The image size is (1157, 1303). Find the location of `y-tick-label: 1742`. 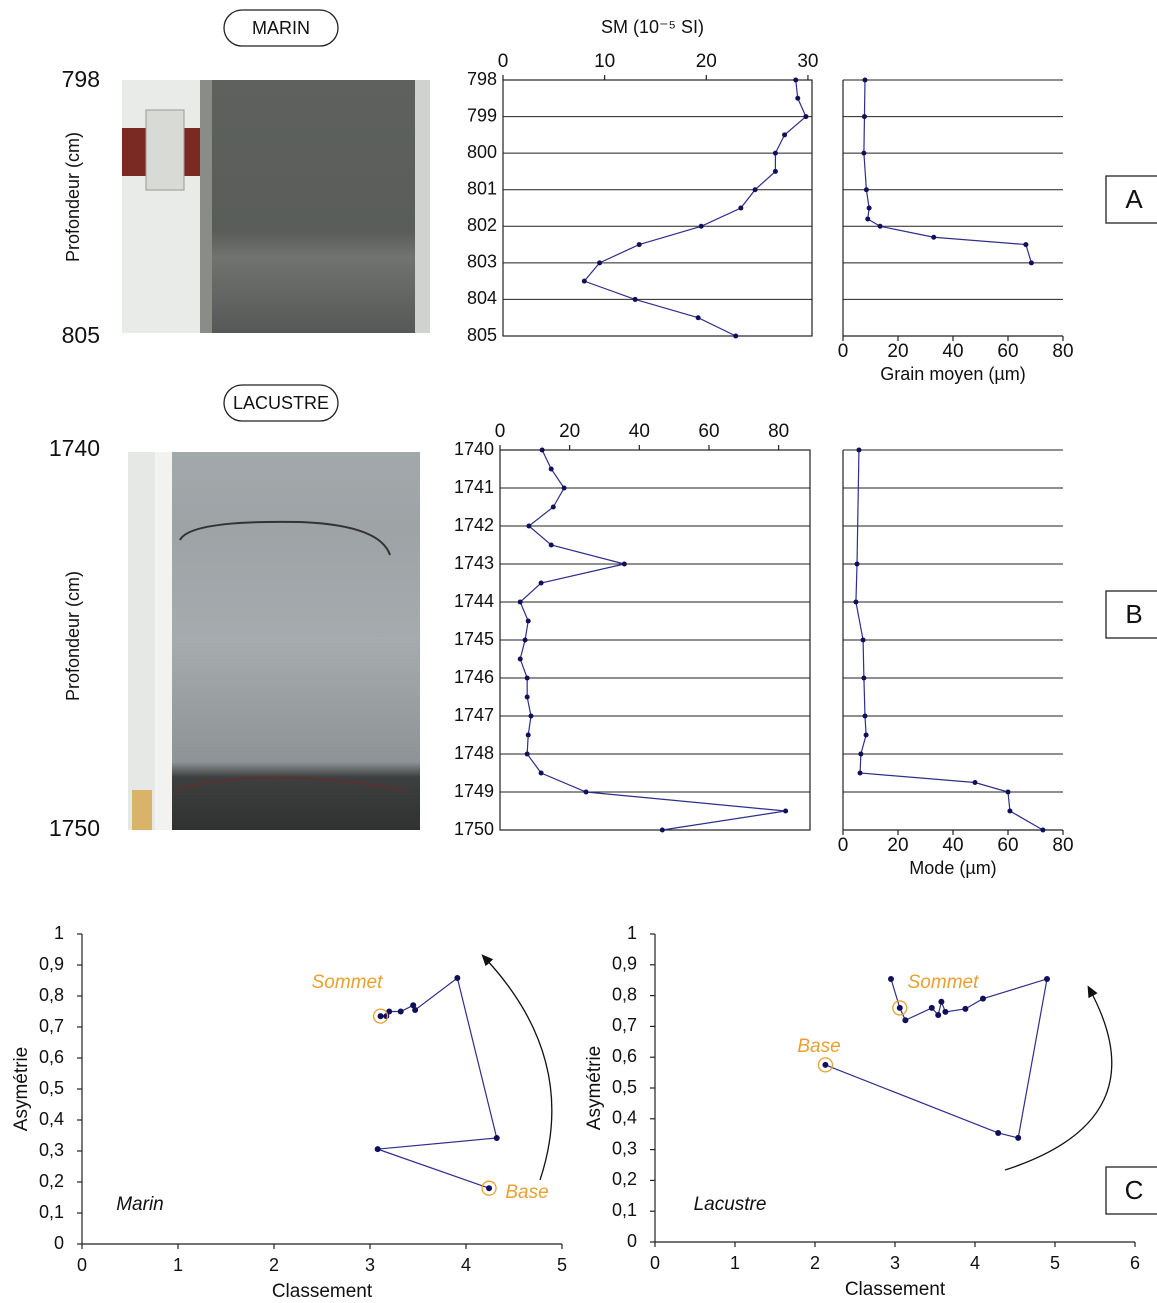

y-tick-label: 1742 is located at coordinates (474, 525).